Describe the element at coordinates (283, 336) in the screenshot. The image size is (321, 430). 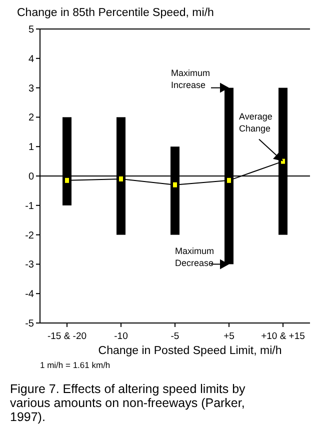
I see `x-tick-label: +10 & +15` at that location.